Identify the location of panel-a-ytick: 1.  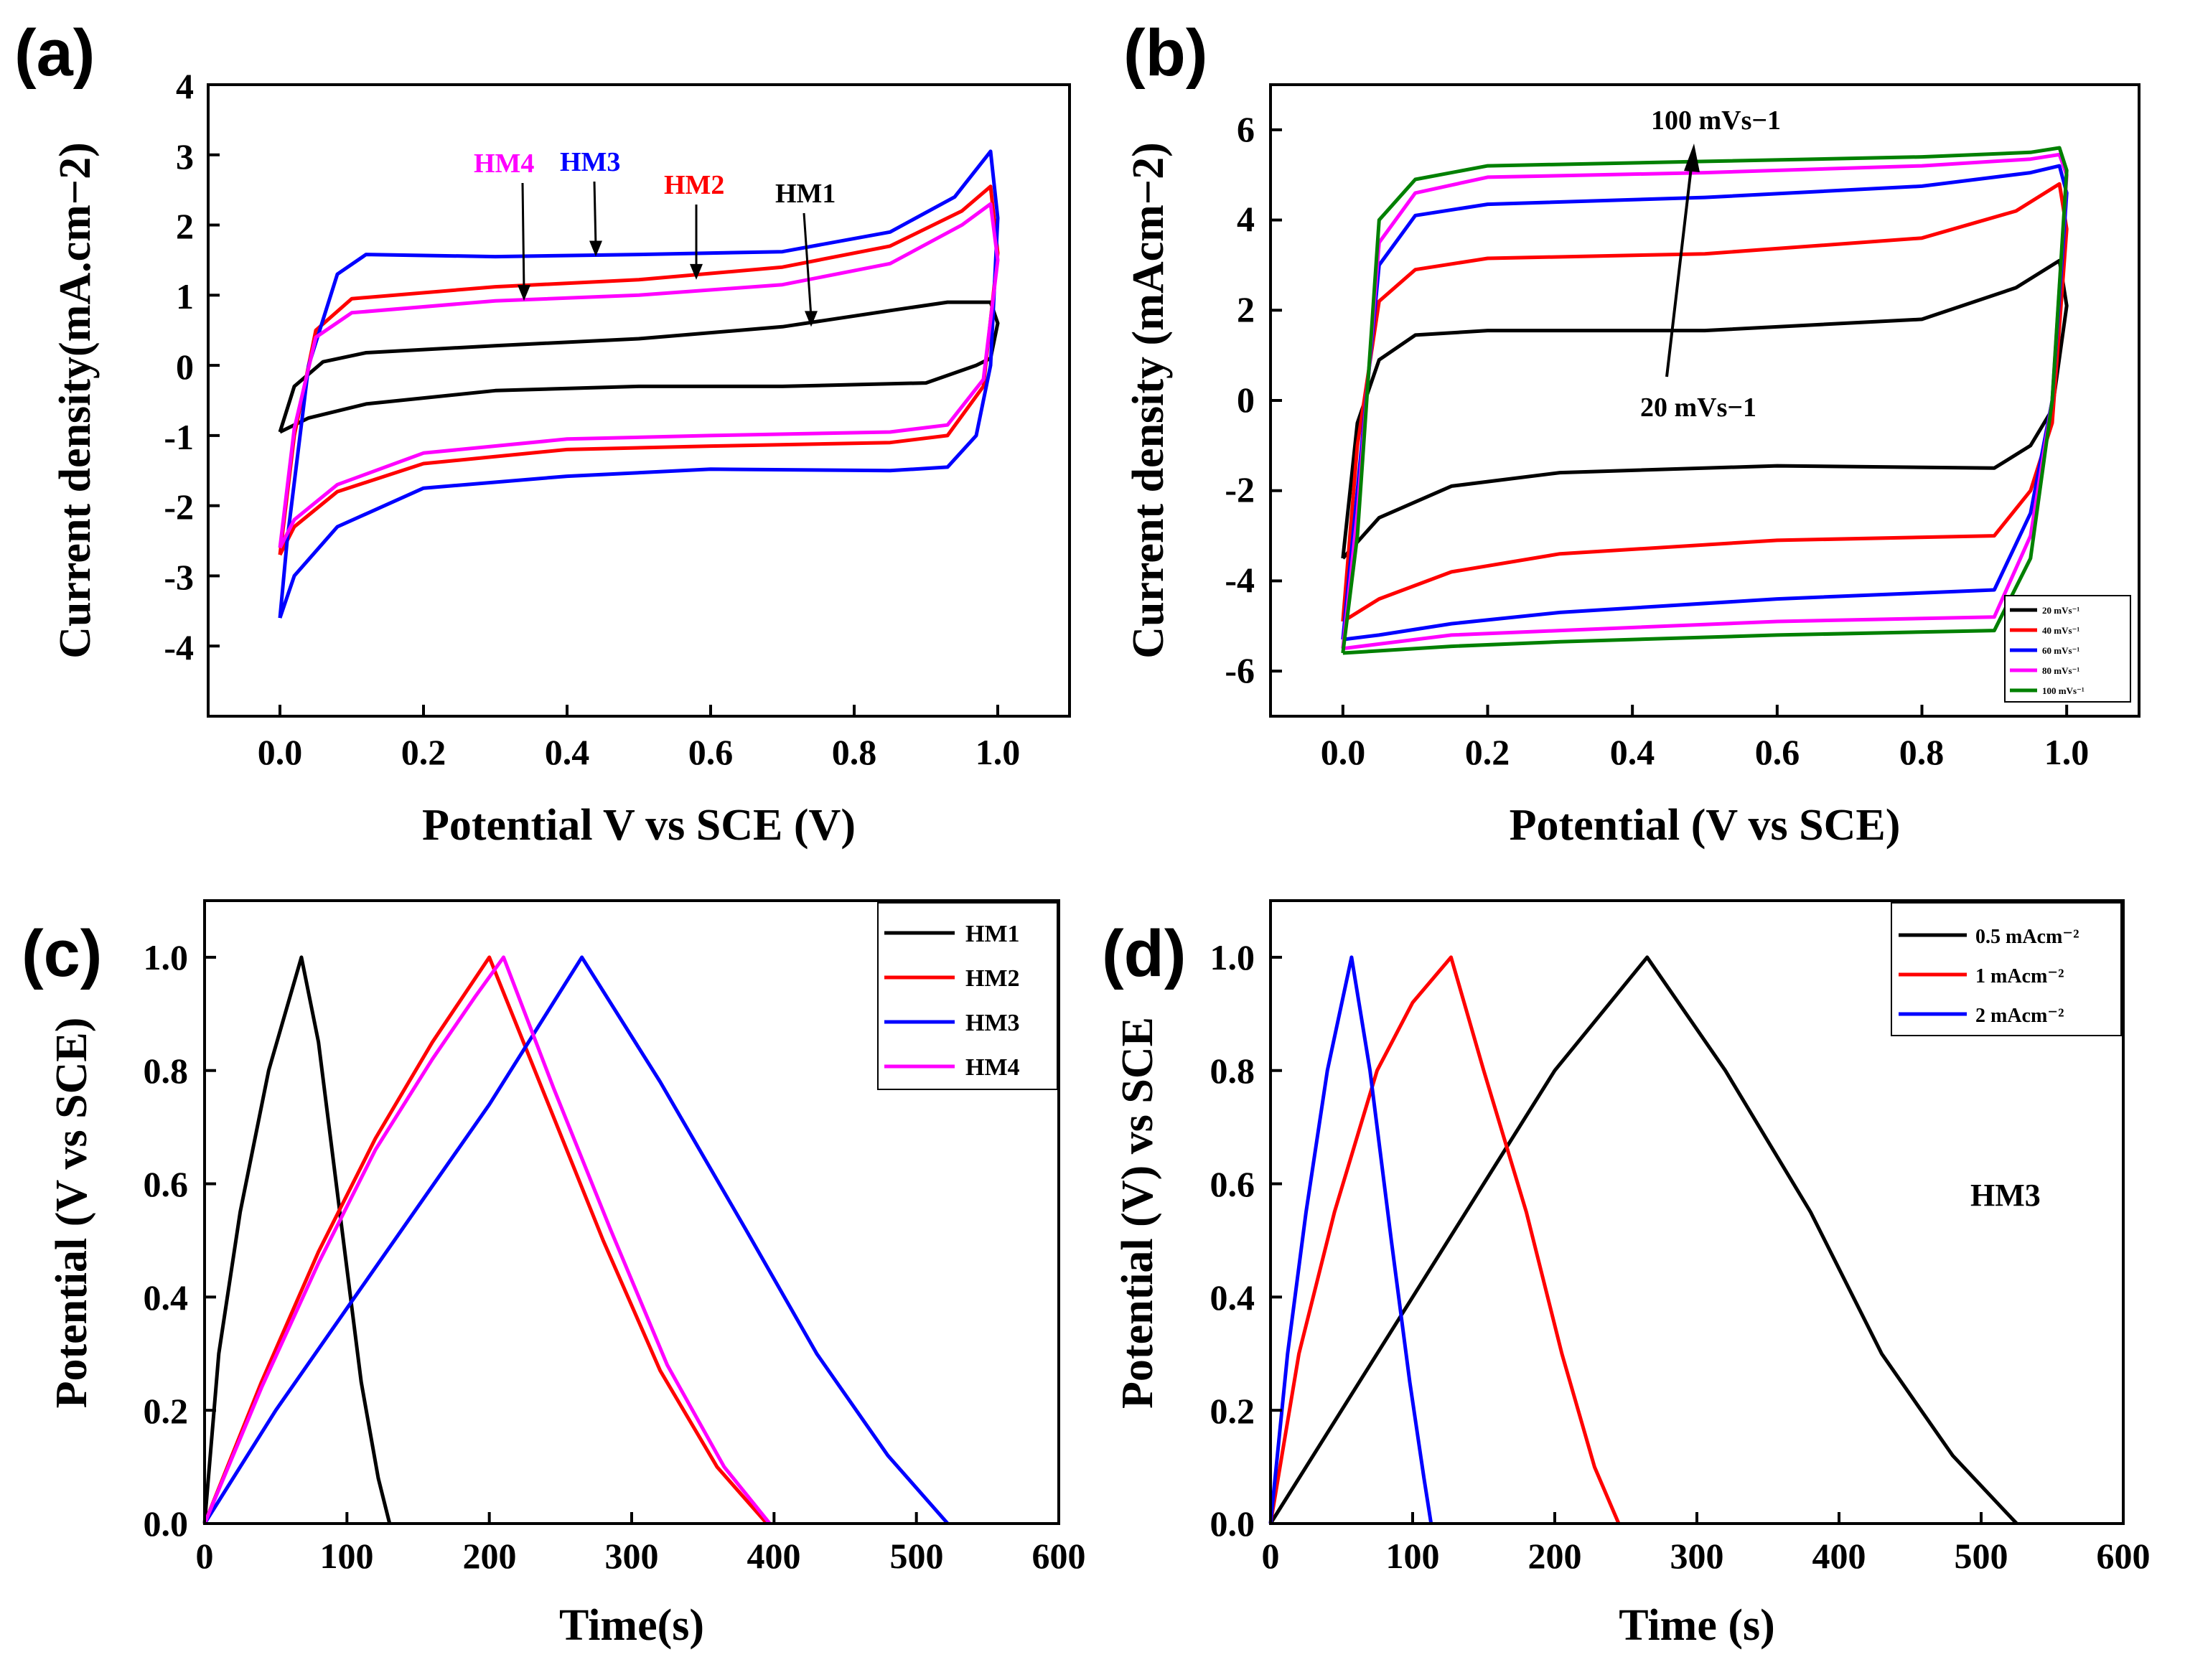
(185, 296).